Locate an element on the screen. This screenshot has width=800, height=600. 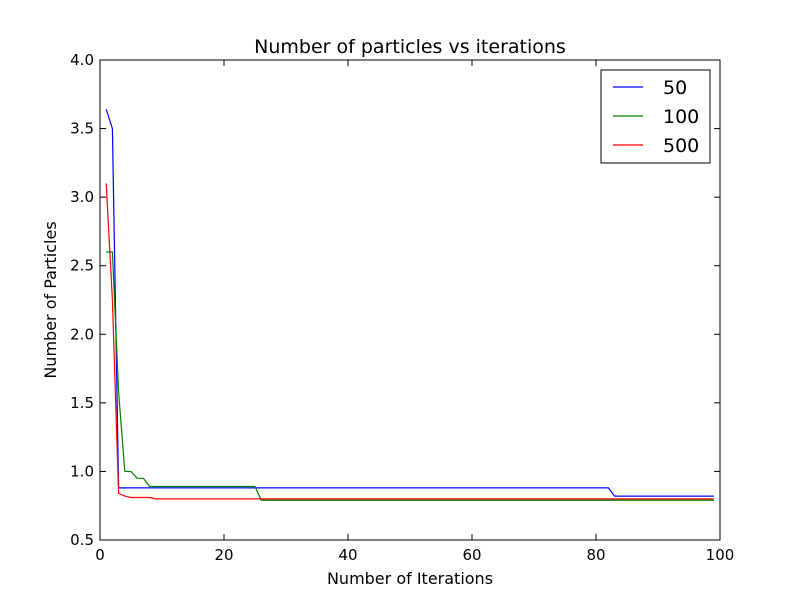
x-tick-label: 60 is located at coordinates (471, 555).